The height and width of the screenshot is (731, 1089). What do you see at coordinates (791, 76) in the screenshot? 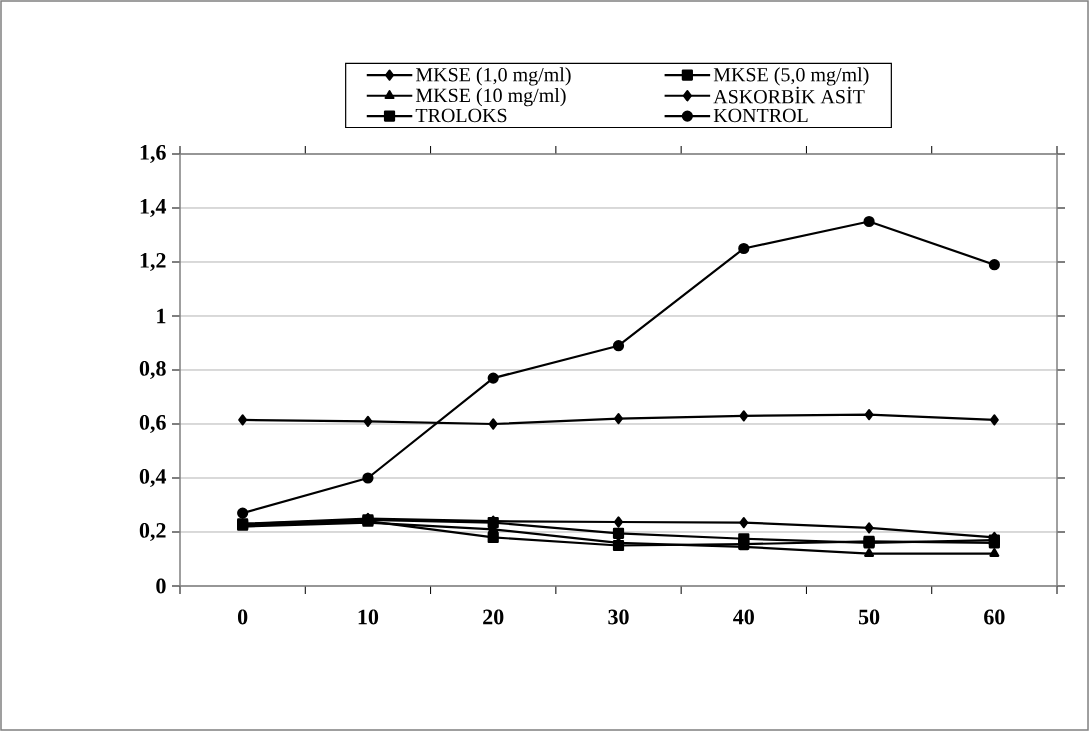
I see `legend-label: MKSE (5,0 mg/ml)` at bounding box center [791, 76].